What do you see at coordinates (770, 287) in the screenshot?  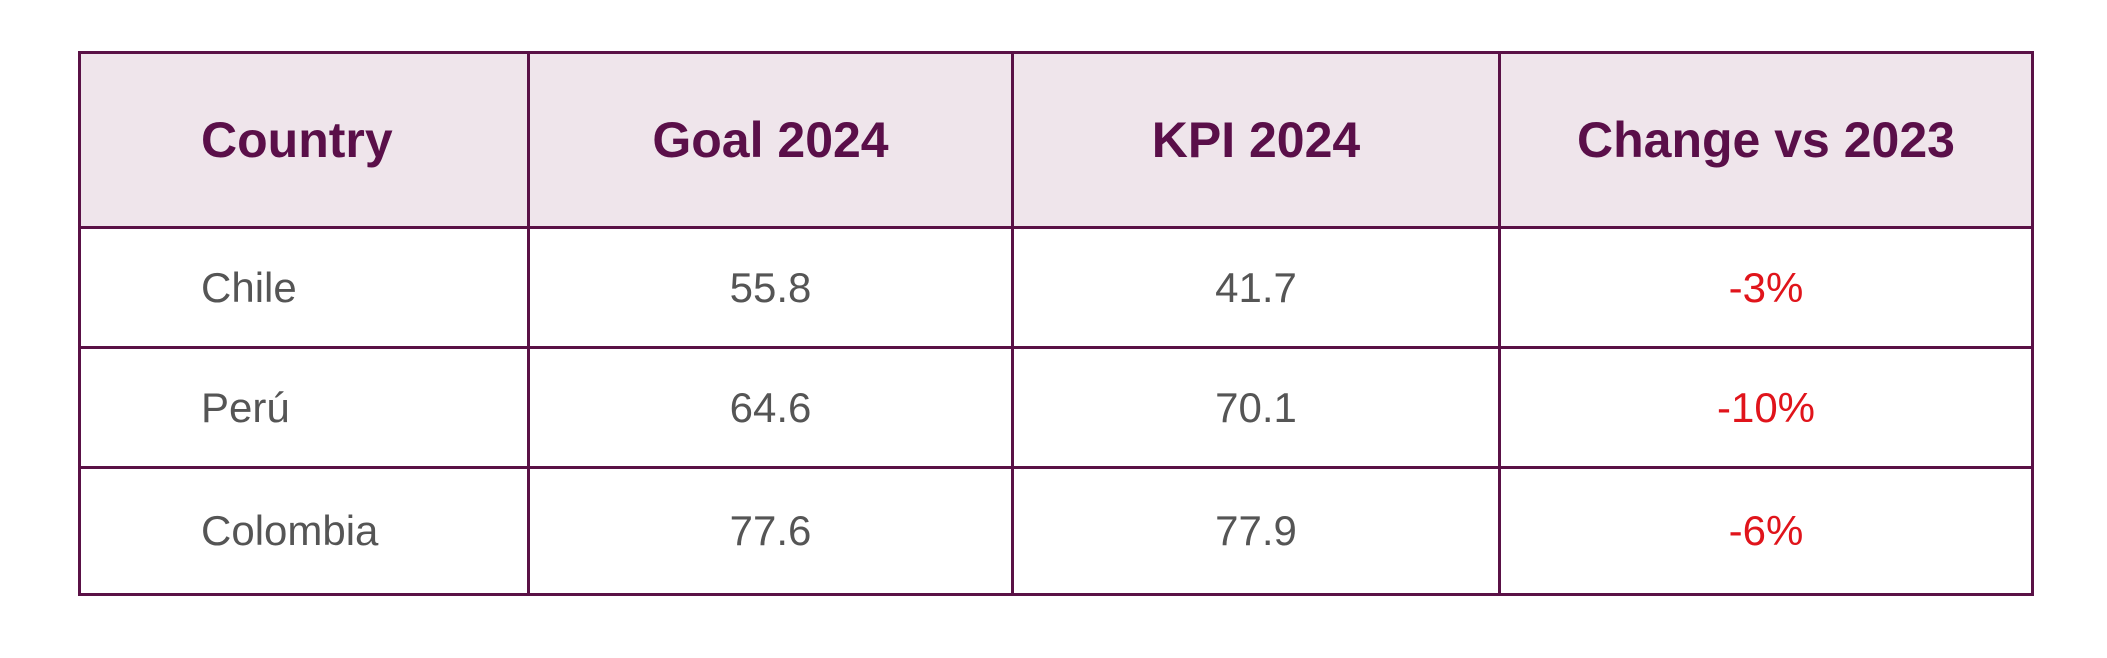 I see `cell-goal-2024: 55.8` at bounding box center [770, 287].